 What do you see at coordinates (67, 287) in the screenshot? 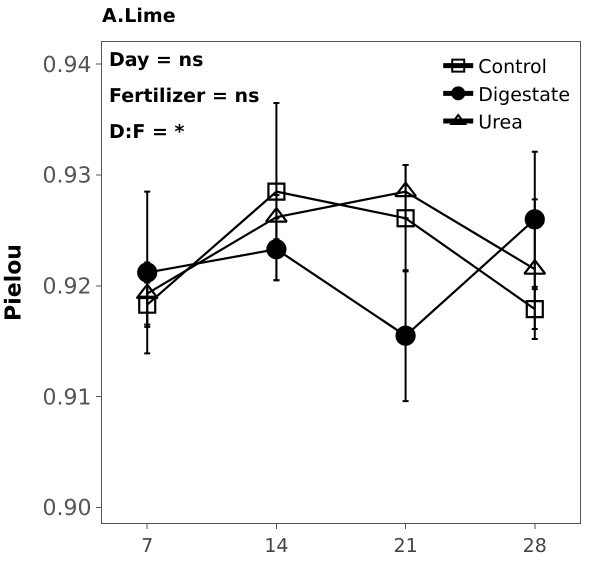
I see `y-tick-label: 0.92` at bounding box center [67, 287].